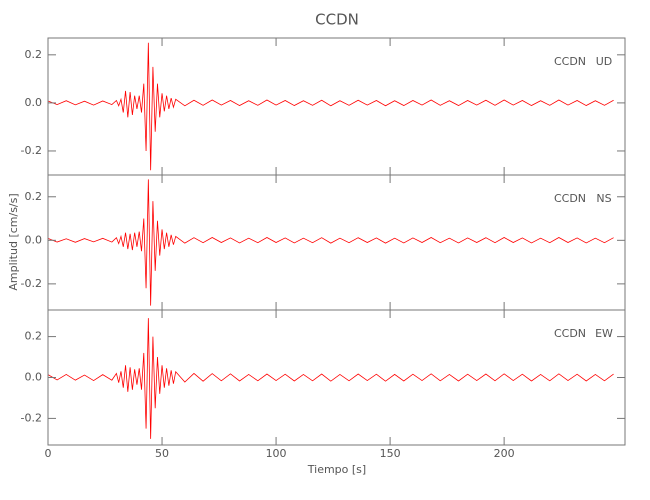 This screenshot has height=500, width=650. I want to click on chart-title: CCDN, so click(337, 20).